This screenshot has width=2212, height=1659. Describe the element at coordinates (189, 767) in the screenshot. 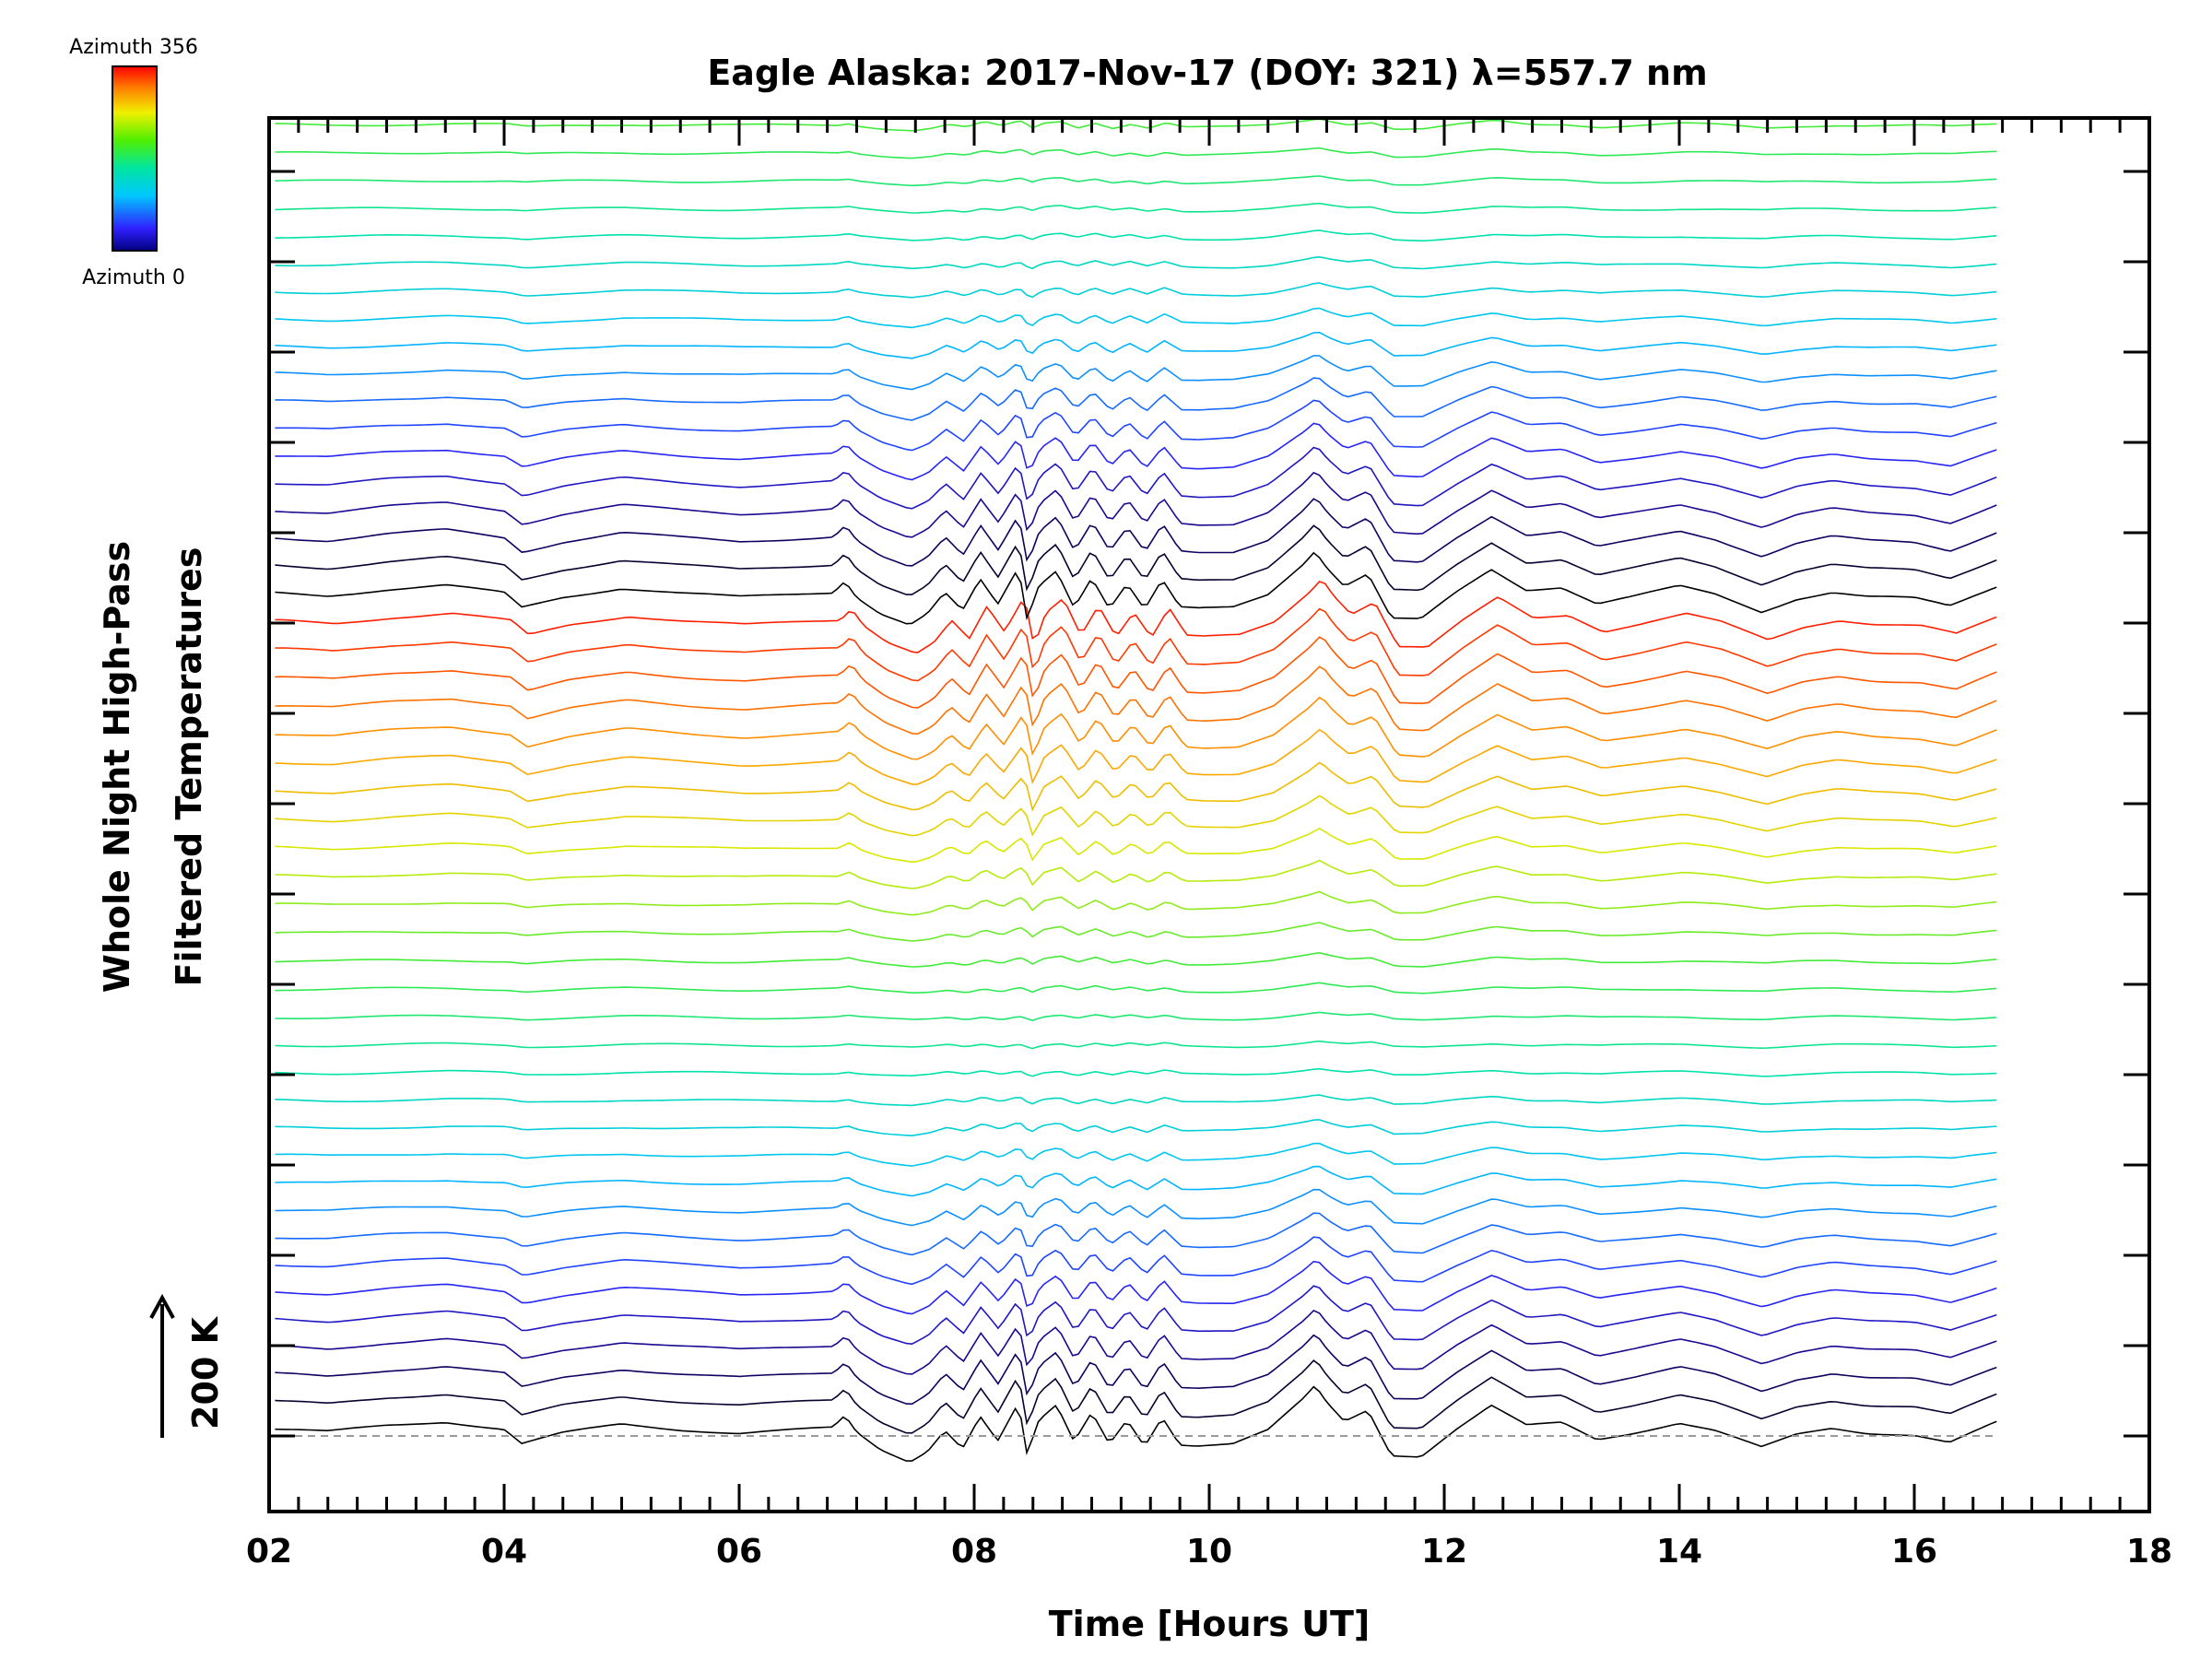

I see `y-axis-label-line2: Filtered Temperatures` at that location.